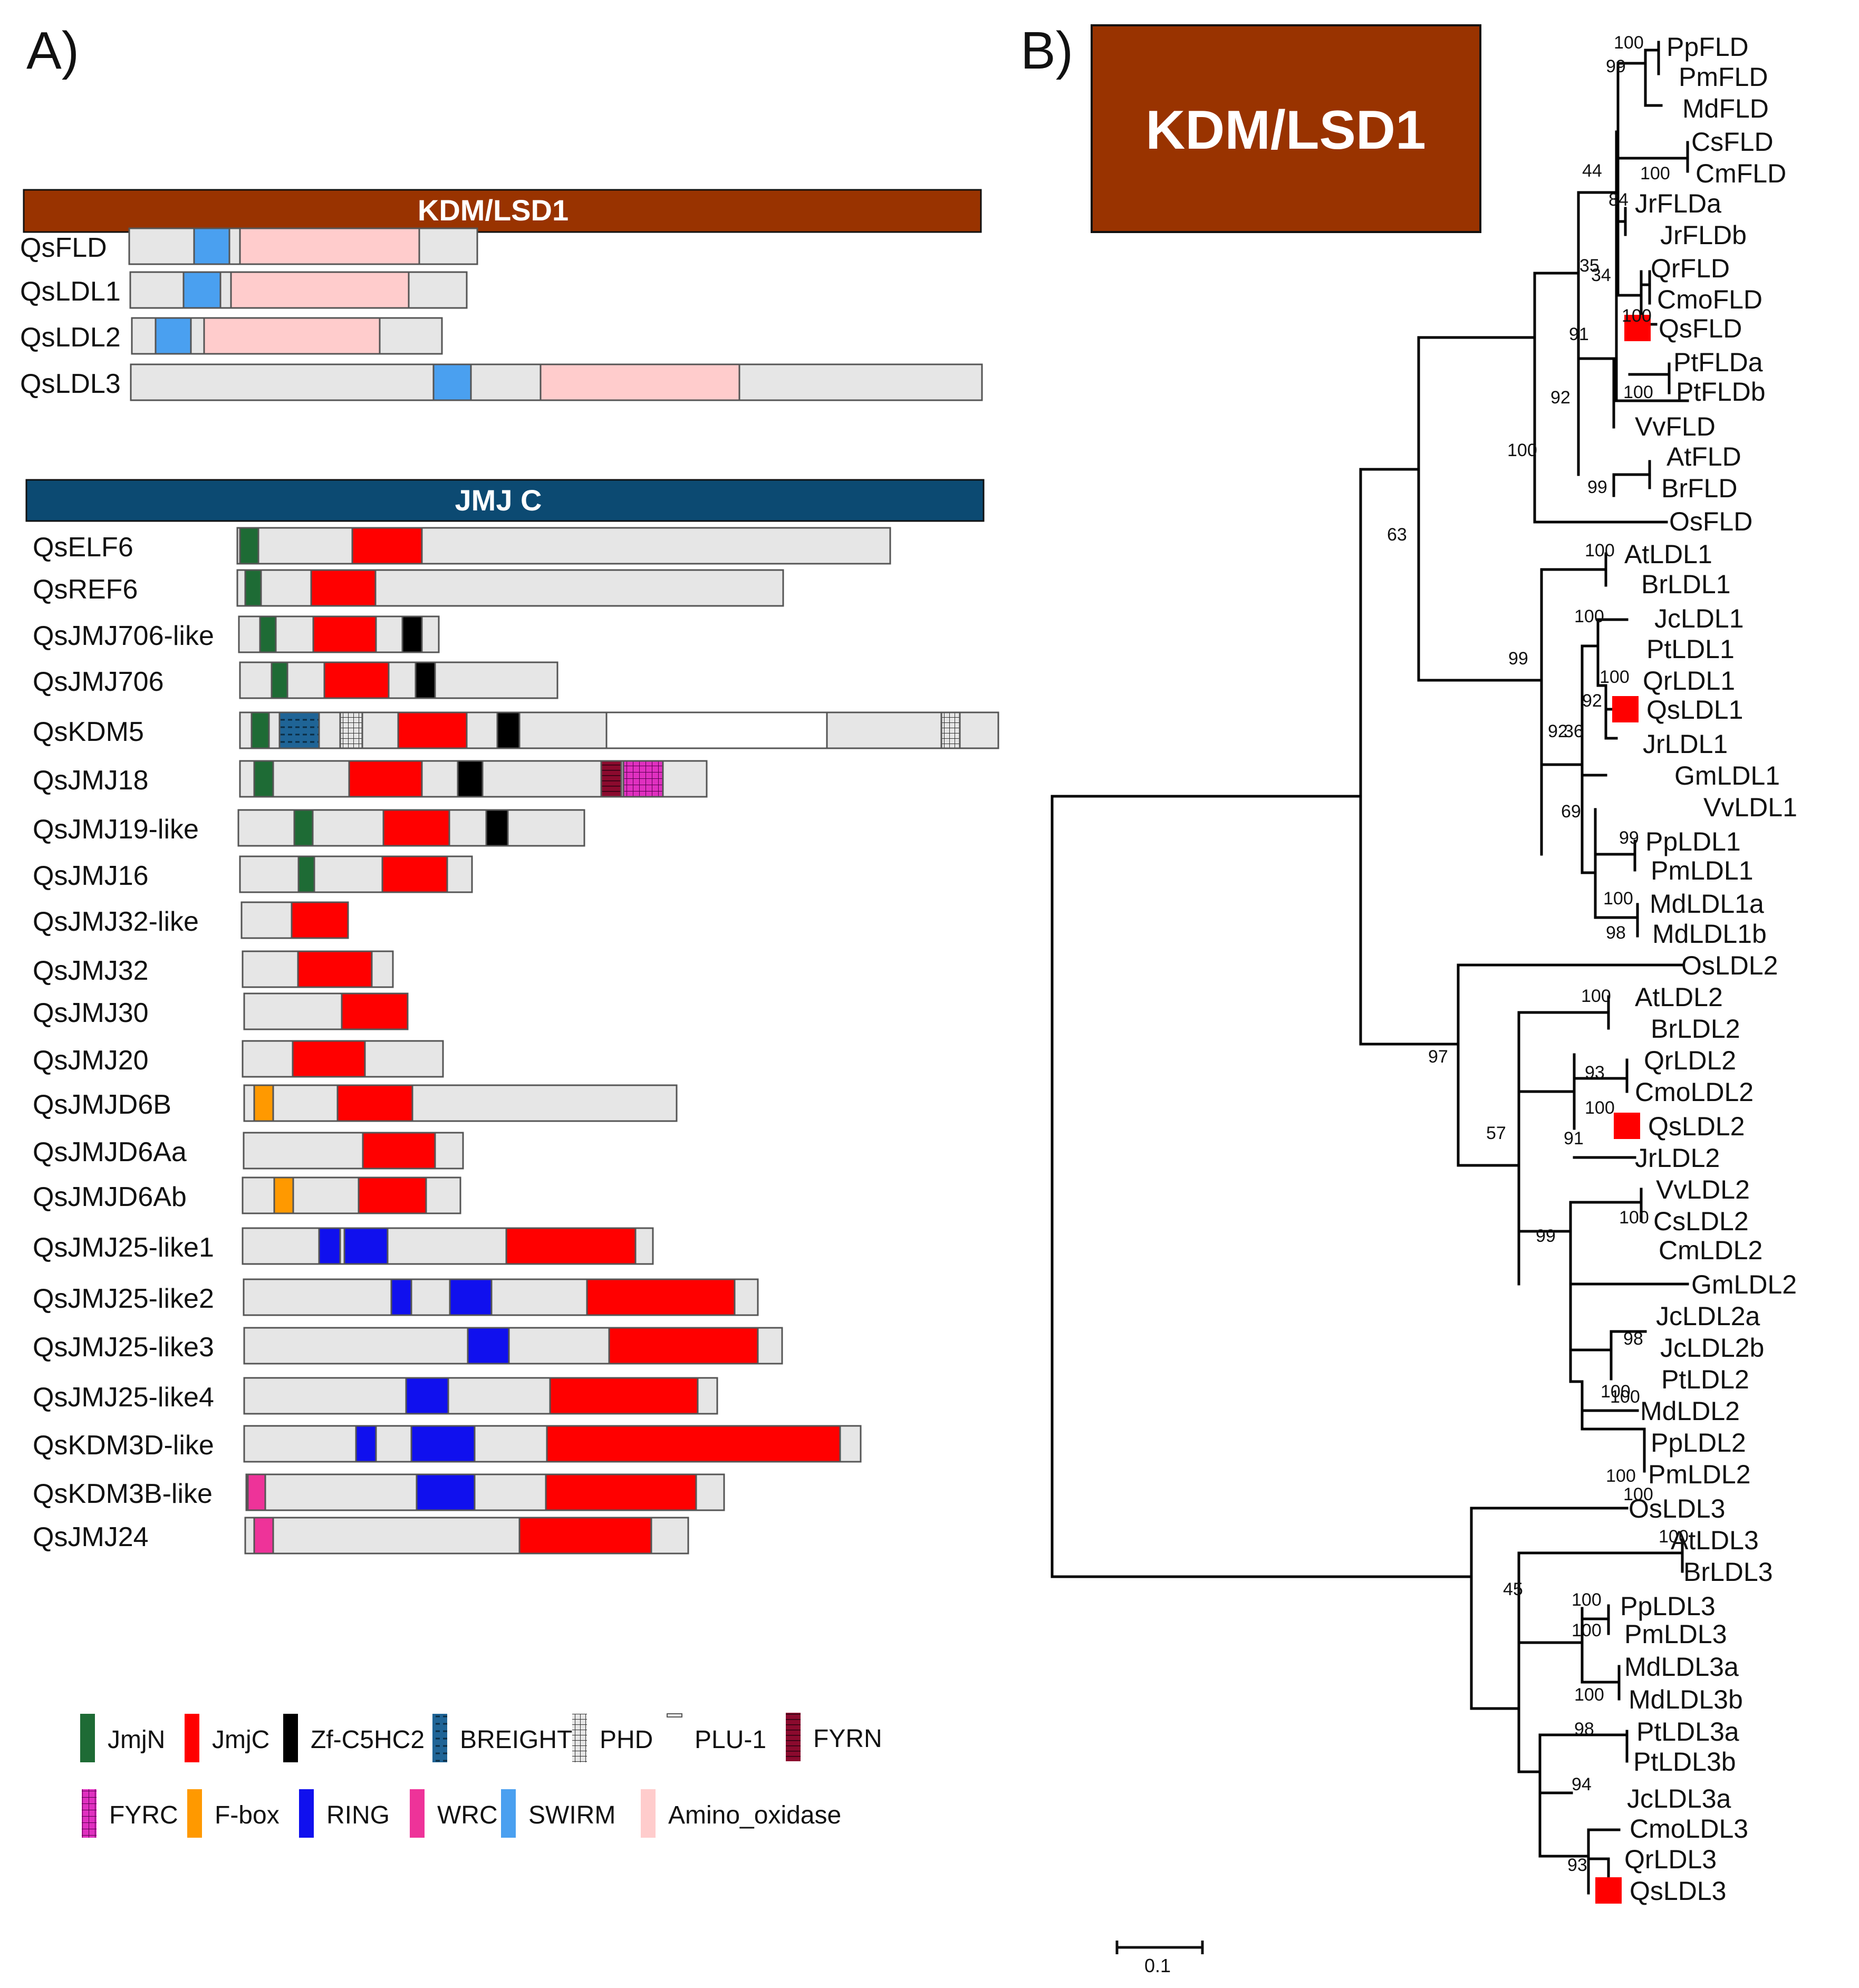 The image size is (1859, 1988). Describe the element at coordinates (1592, 171) in the screenshot. I see `bootstrap-value: 44` at that location.